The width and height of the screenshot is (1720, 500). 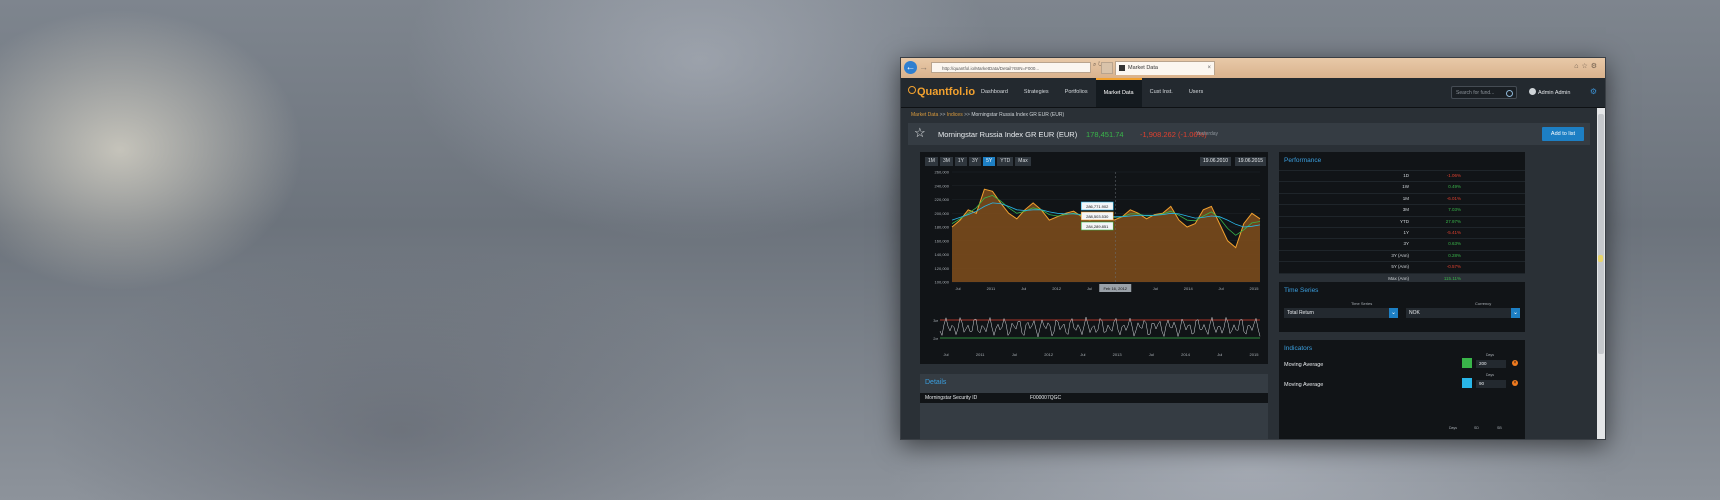 What do you see at coordinates (941, 92) in the screenshot?
I see `logo: Quantfol.io` at bounding box center [941, 92].